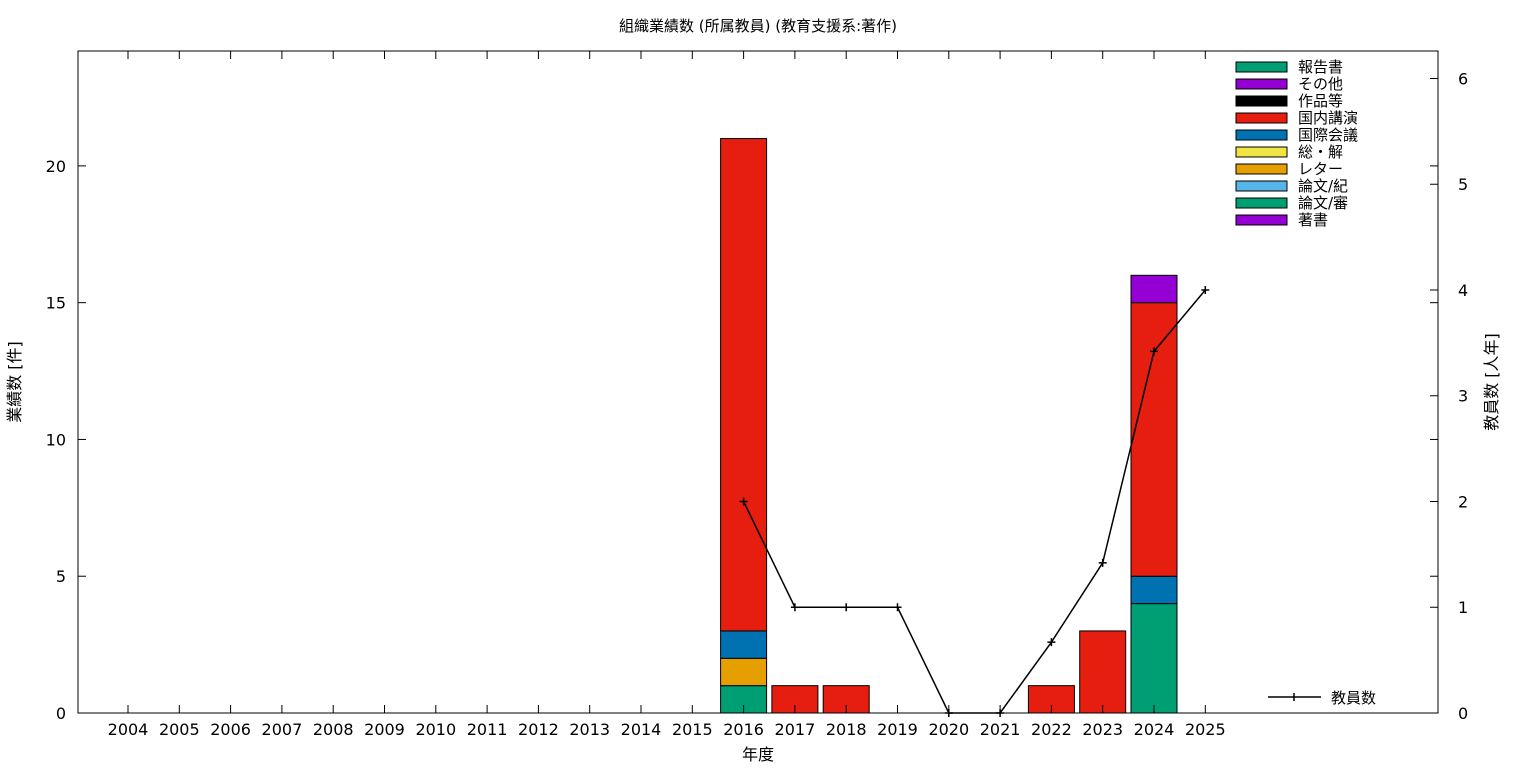 Image resolution: width=1536 pixels, height=772 pixels. I want to click on y2-tick-label: 2, so click(1463, 501).